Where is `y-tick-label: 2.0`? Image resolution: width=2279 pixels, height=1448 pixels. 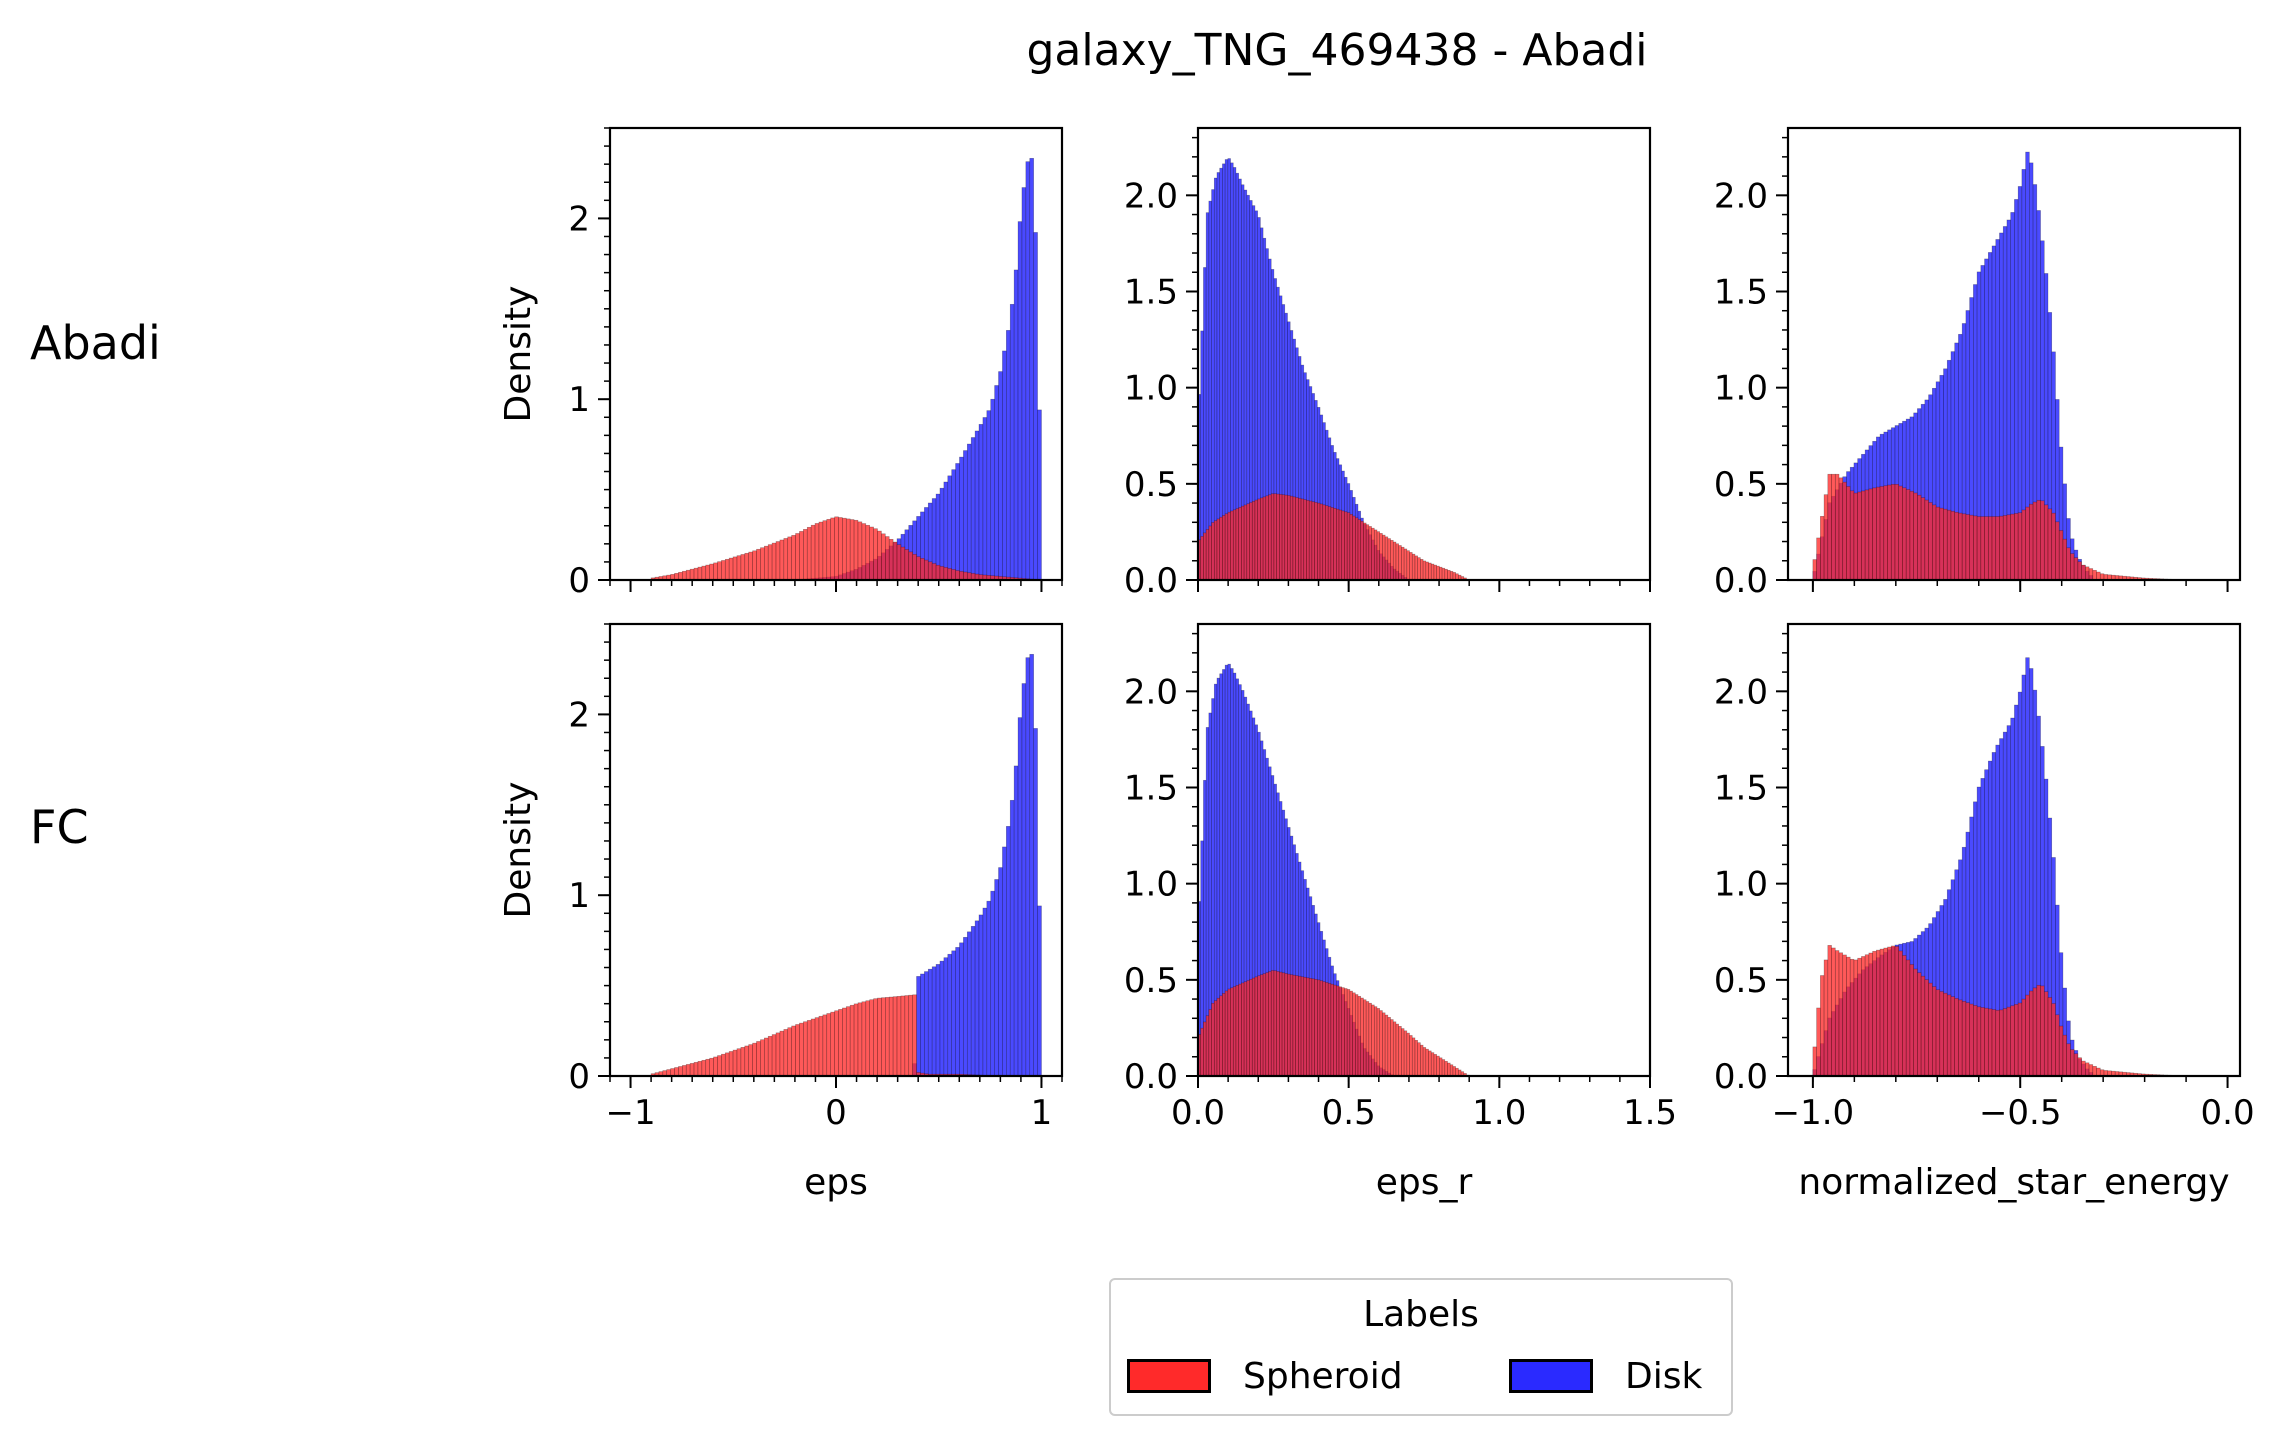
y-tick-label: 2.0 is located at coordinates (1741, 692).